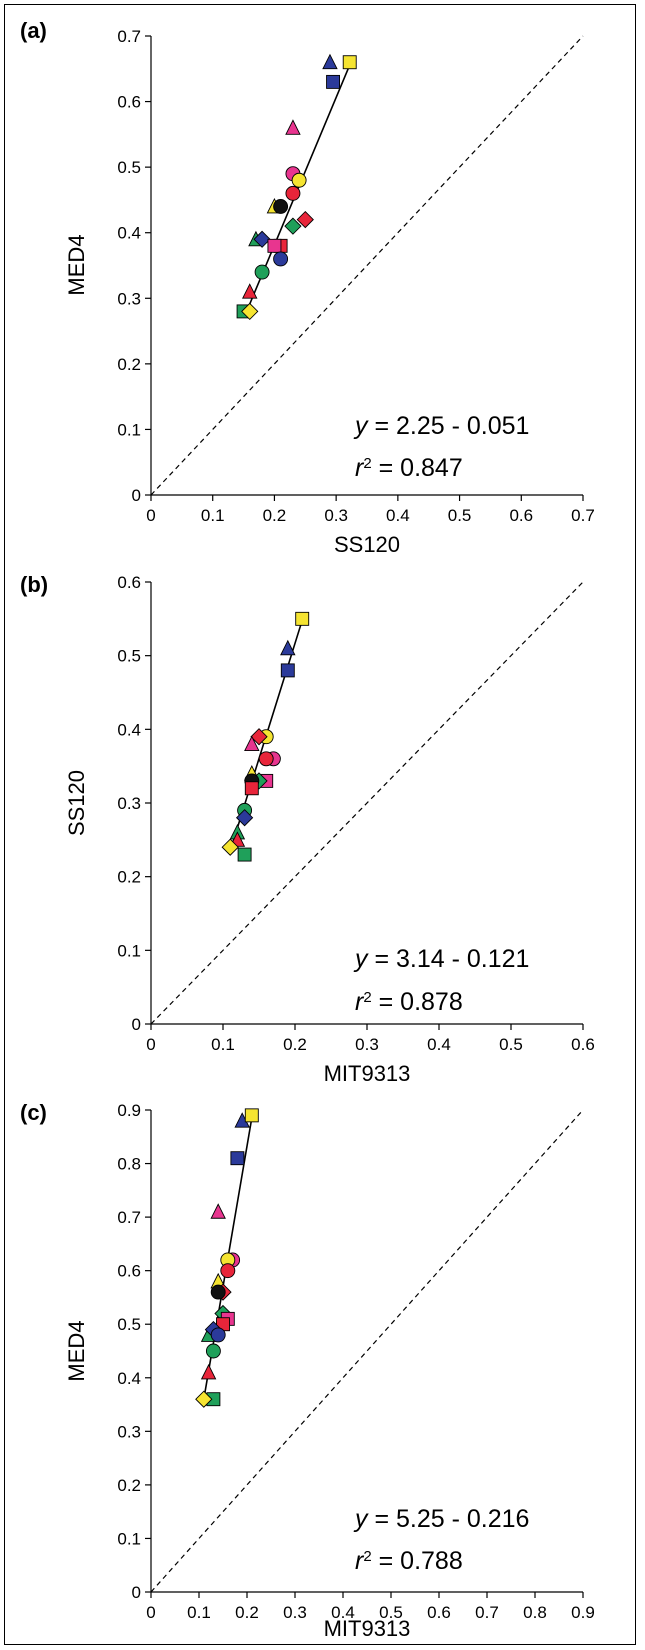 The image size is (645, 1650). What do you see at coordinates (33, 30) in the screenshot?
I see `panel-label: (a)` at bounding box center [33, 30].